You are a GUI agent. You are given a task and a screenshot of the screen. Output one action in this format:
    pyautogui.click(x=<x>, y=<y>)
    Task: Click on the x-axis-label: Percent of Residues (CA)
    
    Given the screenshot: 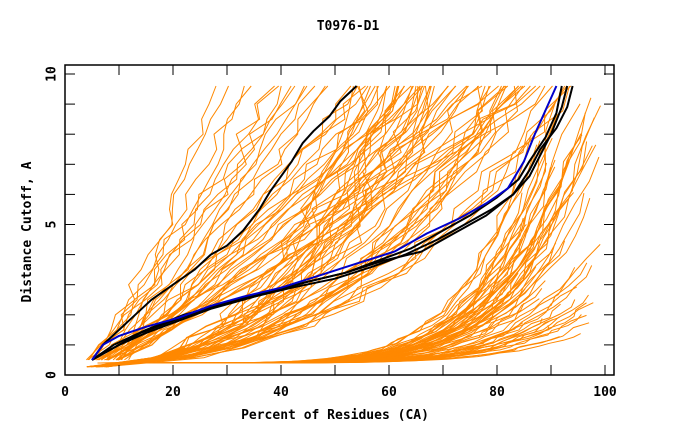 What is the action you would take?
    pyautogui.click(x=335, y=415)
    